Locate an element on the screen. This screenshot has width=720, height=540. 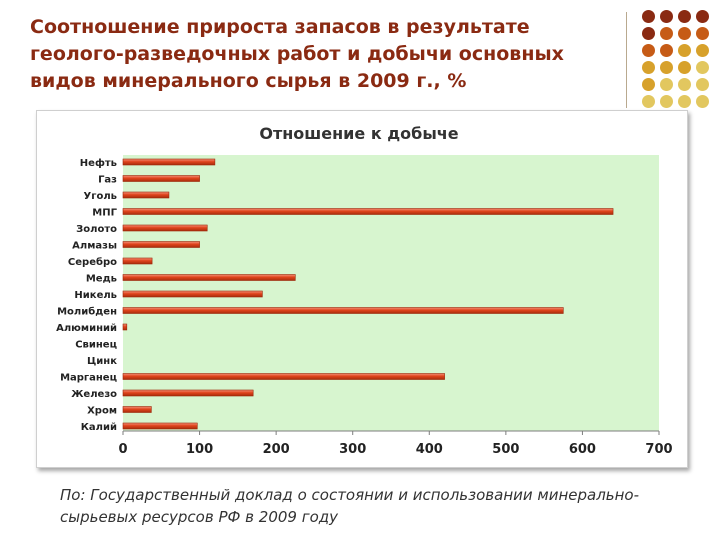
x-tick-label: 400 is located at coordinates (429, 449).